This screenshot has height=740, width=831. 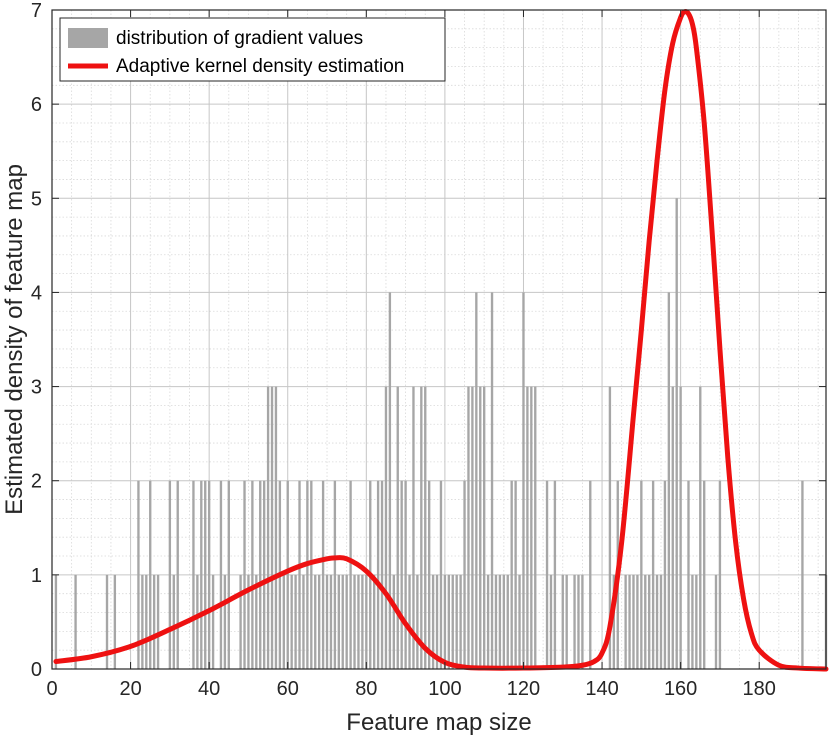 What do you see at coordinates (366, 689) in the screenshot?
I see `x-tick-label: 80` at bounding box center [366, 689].